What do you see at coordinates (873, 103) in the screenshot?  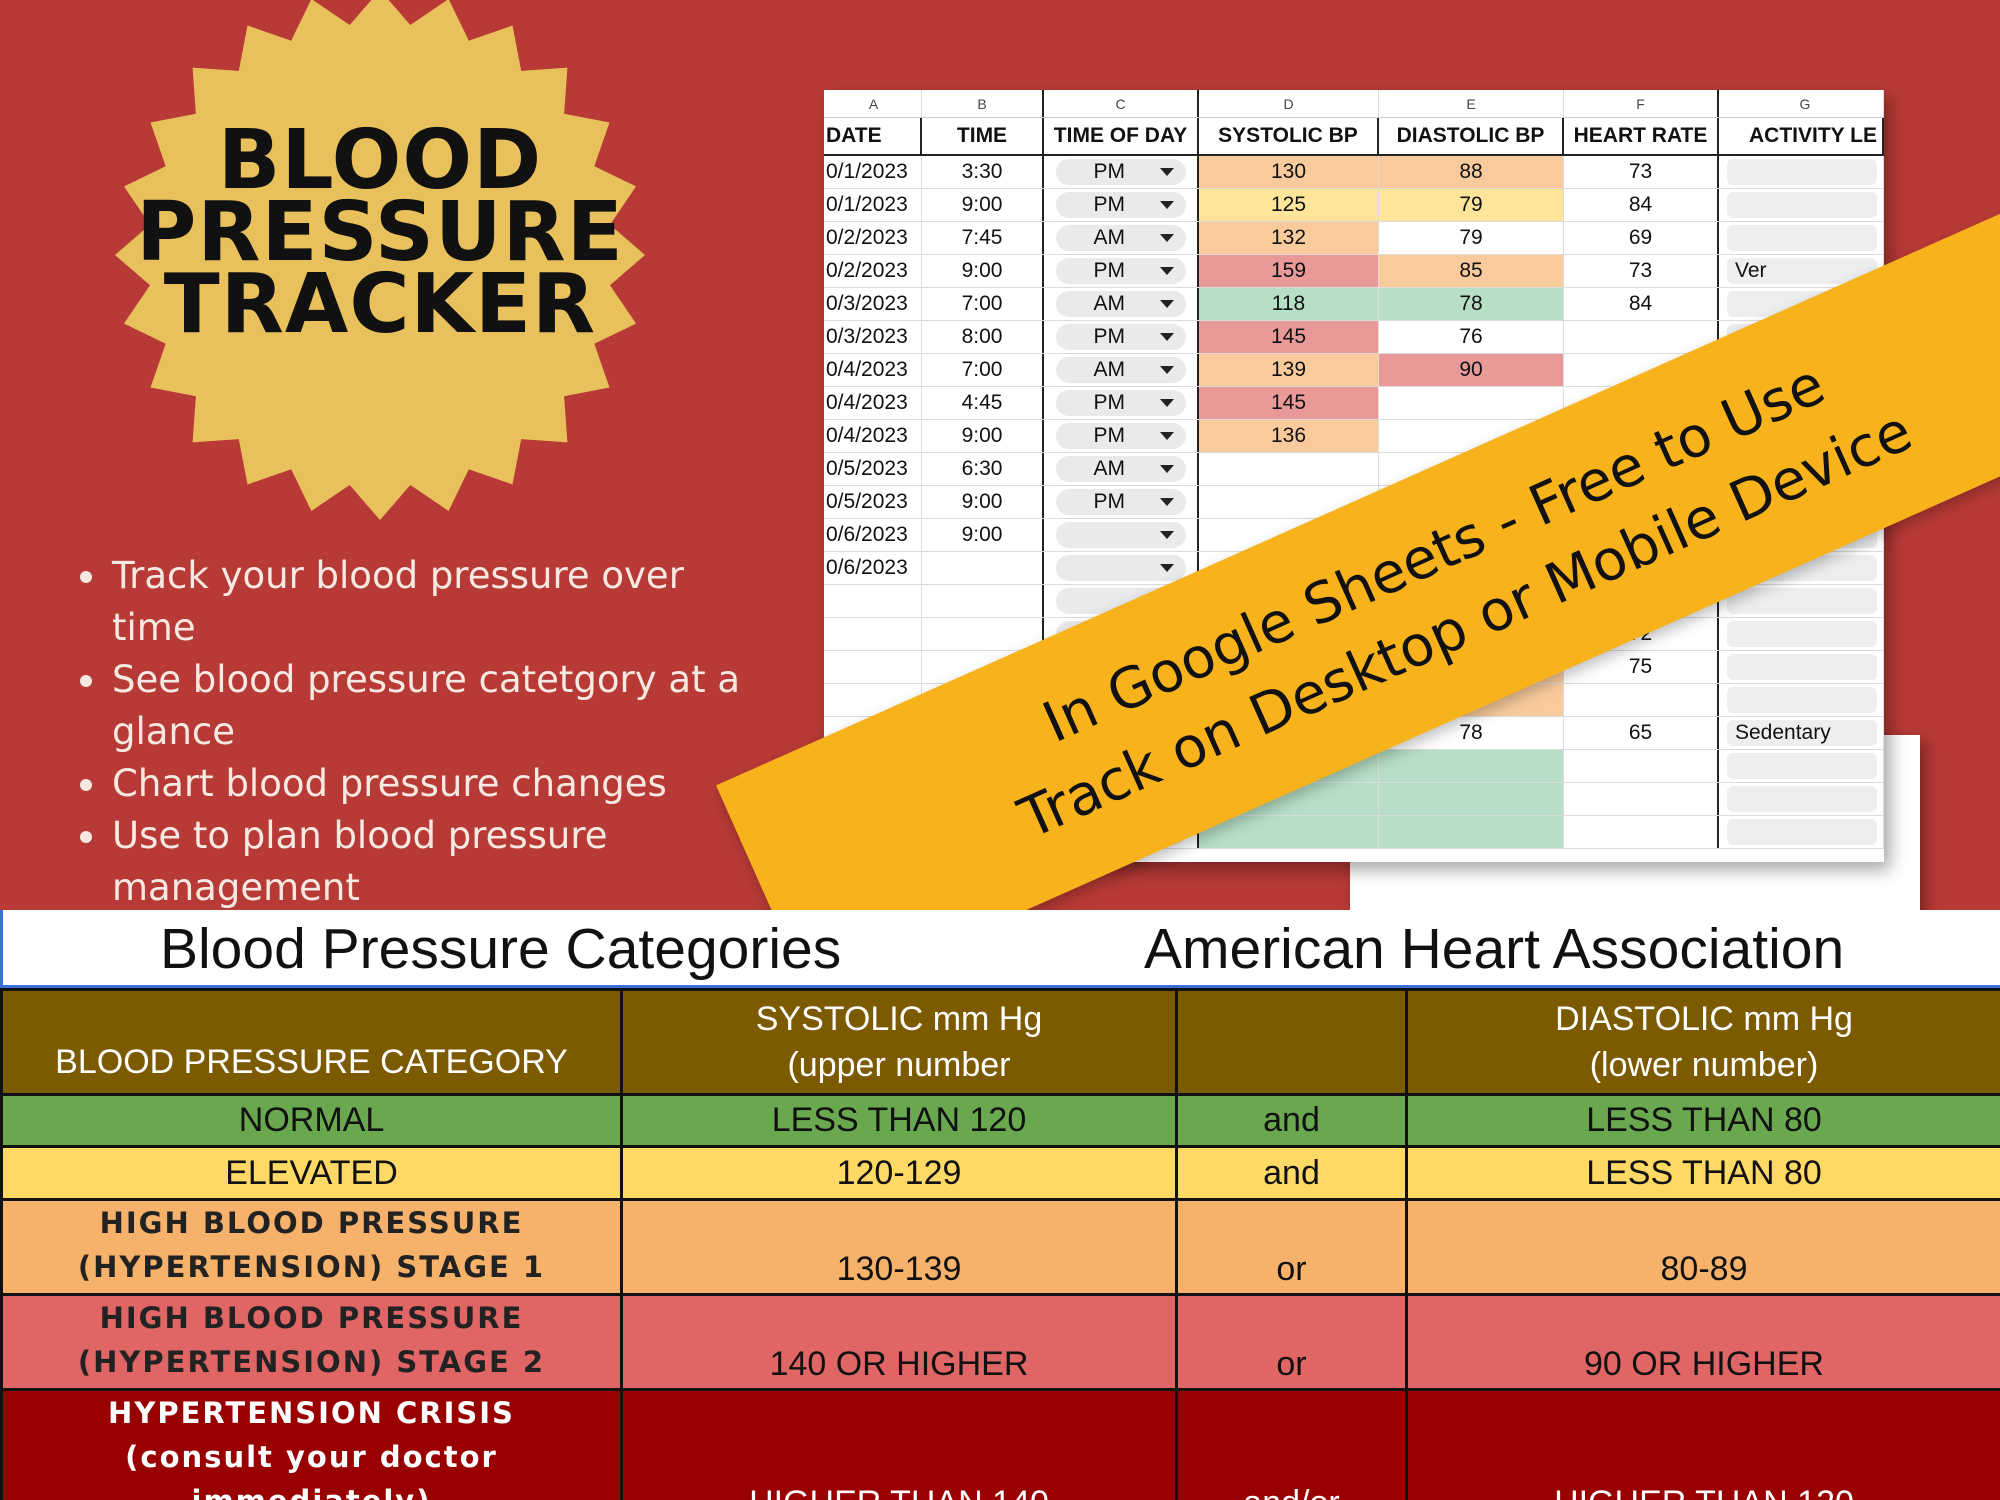 I see `column-letter: A` at bounding box center [873, 103].